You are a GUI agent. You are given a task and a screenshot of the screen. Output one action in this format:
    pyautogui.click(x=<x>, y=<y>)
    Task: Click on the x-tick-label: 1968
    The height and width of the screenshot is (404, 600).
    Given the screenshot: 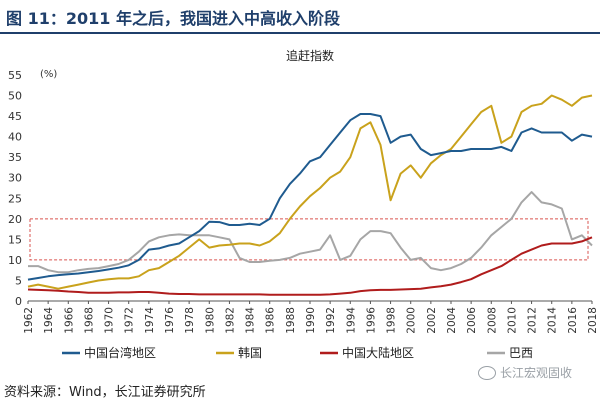 What is the action you would take?
    pyautogui.click(x=89, y=320)
    